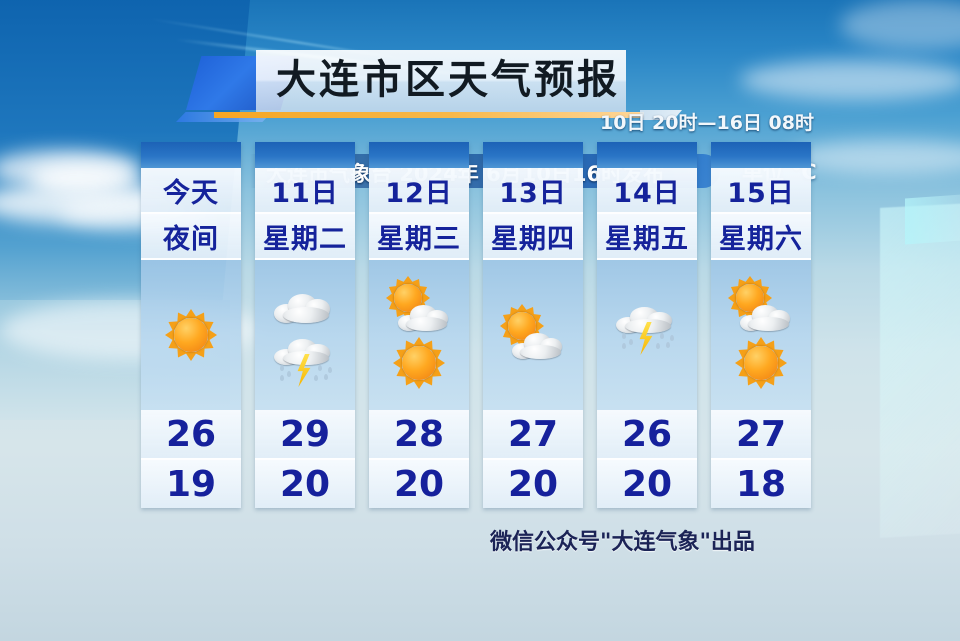  I want to click on day-date-label: 11日, so click(305, 193).